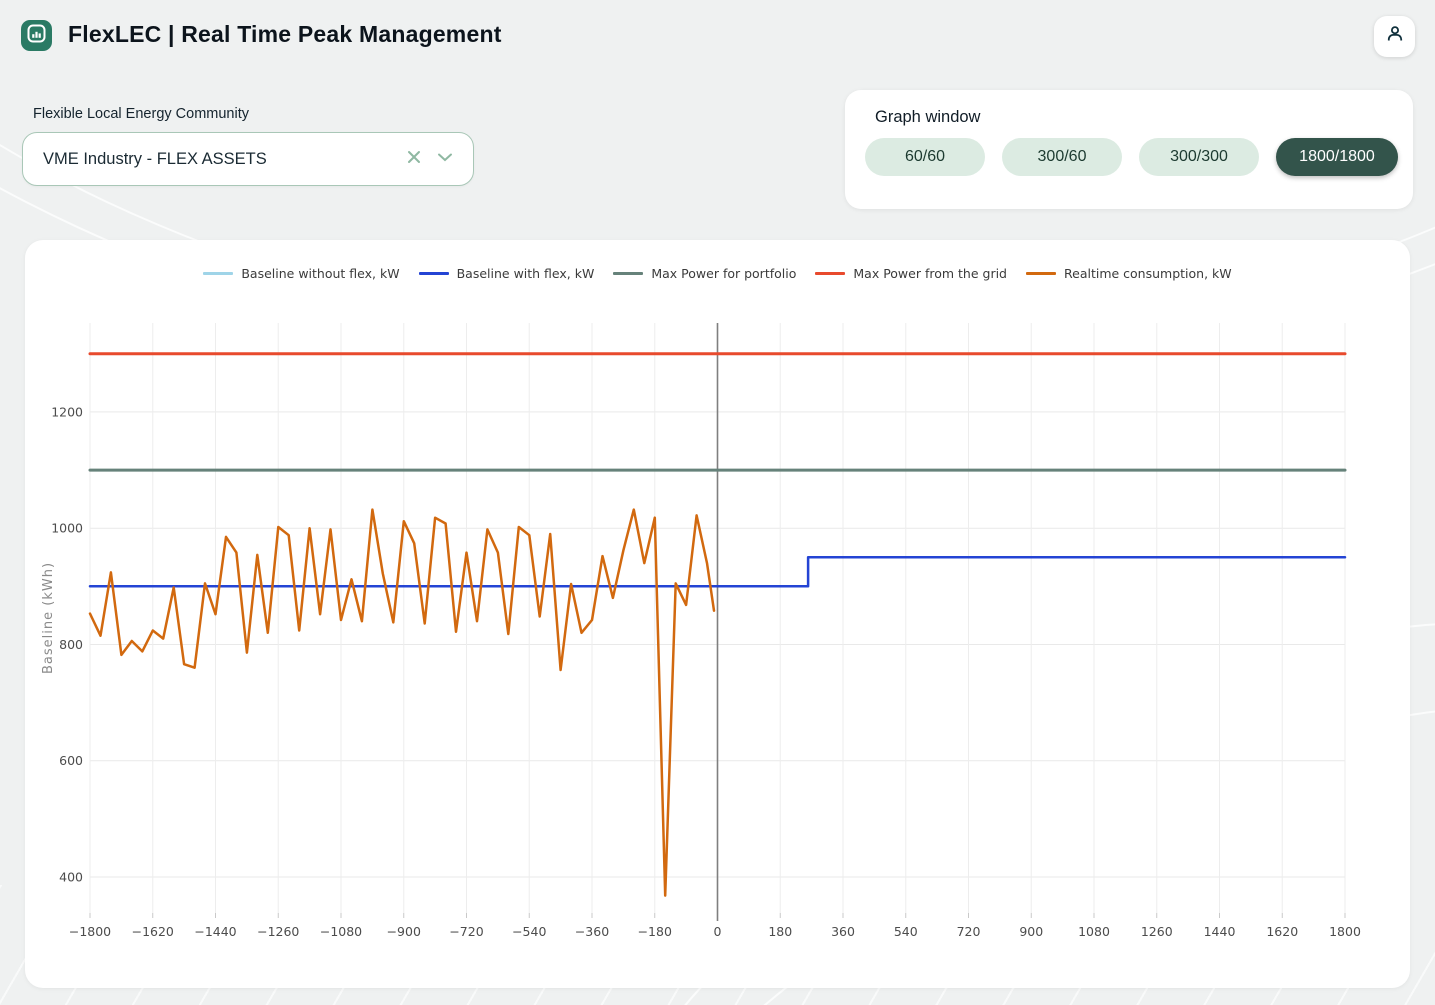 The height and width of the screenshot is (1005, 1435). I want to click on legend-item: Baseline without flex, kW, so click(301, 273).